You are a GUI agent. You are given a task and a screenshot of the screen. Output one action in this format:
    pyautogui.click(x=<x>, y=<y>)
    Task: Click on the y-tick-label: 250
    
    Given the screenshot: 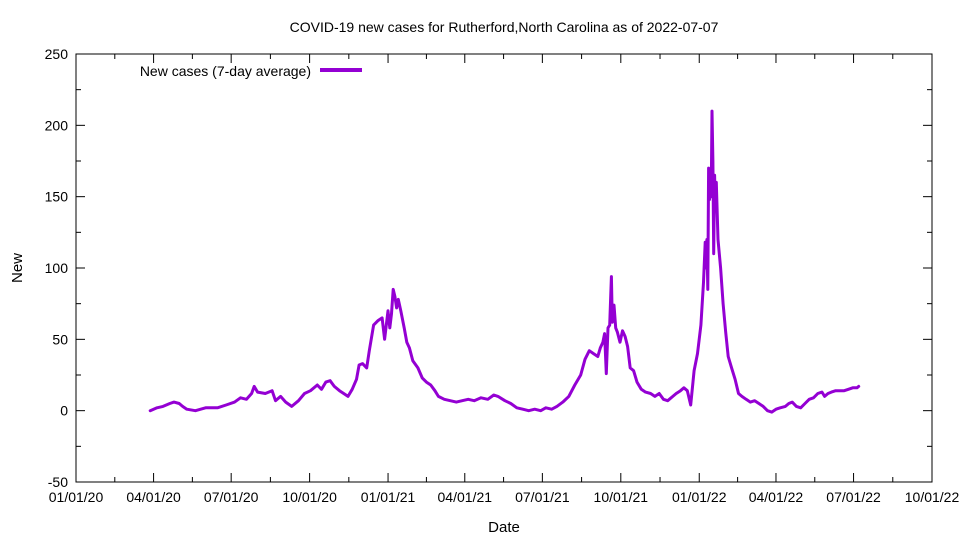 What is the action you would take?
    pyautogui.click(x=57, y=54)
    